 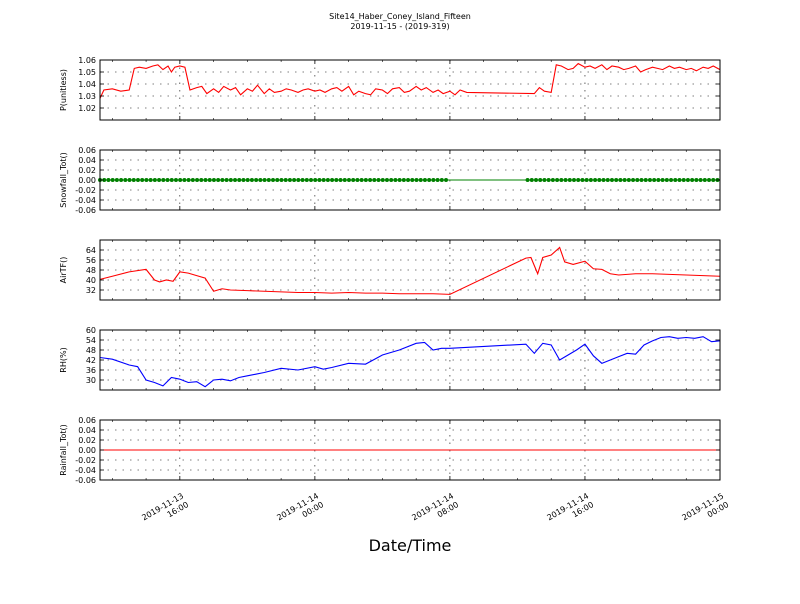 What do you see at coordinates (85, 210) in the screenshot?
I see `y-tick-label: -0.06` at bounding box center [85, 210].